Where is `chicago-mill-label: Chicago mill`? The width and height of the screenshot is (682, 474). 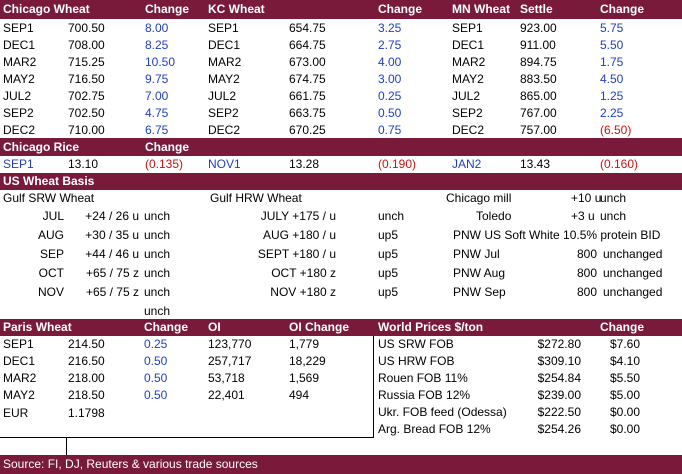 chicago-mill-label: Chicago mill is located at coordinates (479, 198).